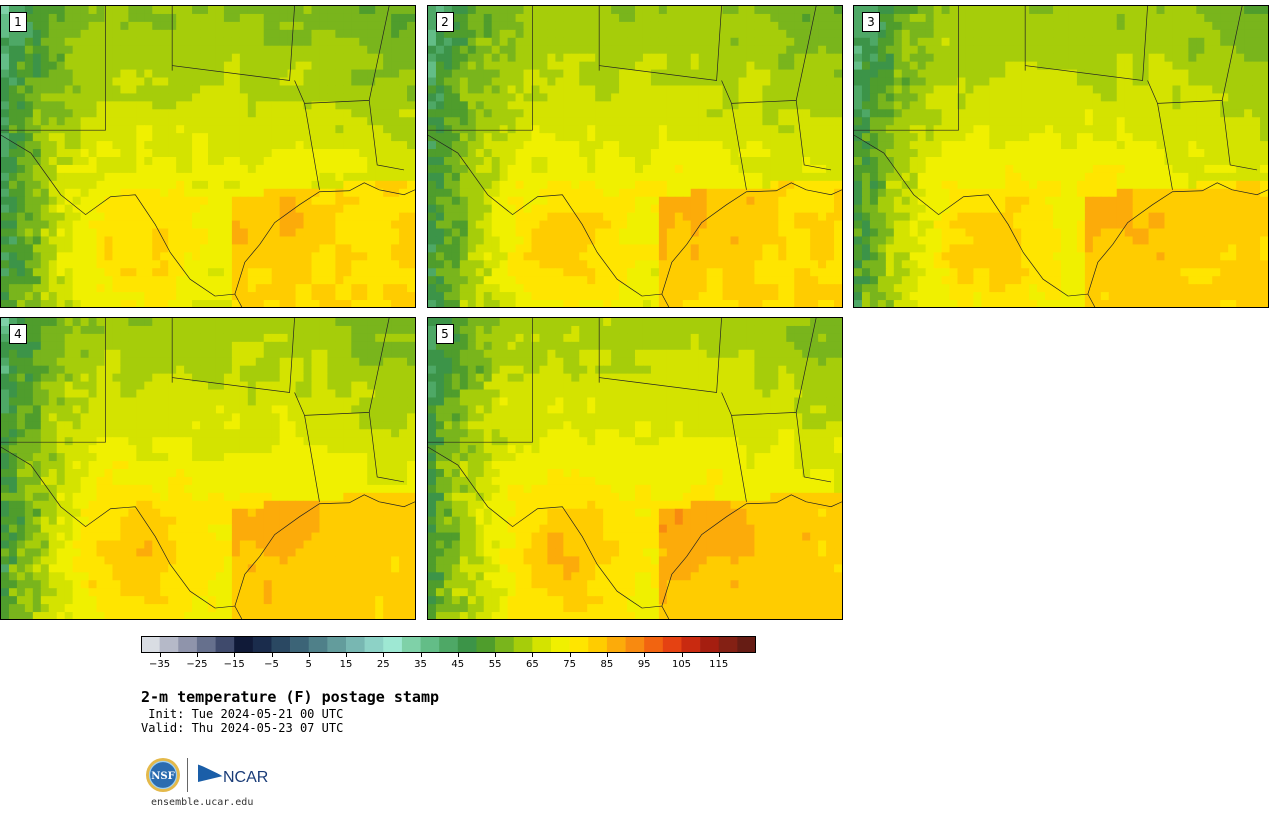 This screenshot has height=815, width=1280. What do you see at coordinates (245, 777) in the screenshot?
I see `ncar-logo-text: NCAR` at bounding box center [245, 777].